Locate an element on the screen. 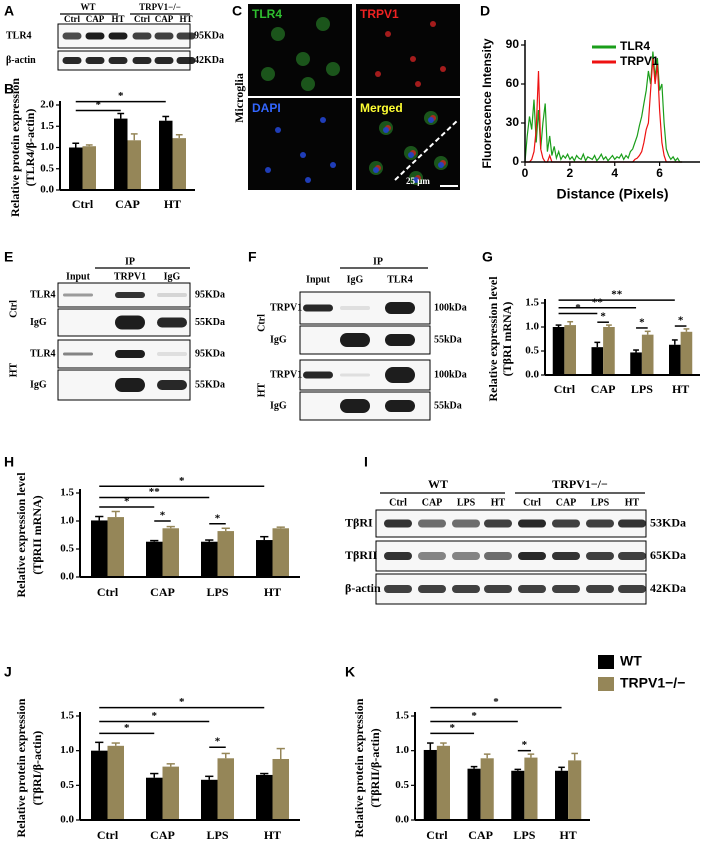 The width and height of the screenshot is (708, 844). legend-label: TLR4 is located at coordinates (635, 46).